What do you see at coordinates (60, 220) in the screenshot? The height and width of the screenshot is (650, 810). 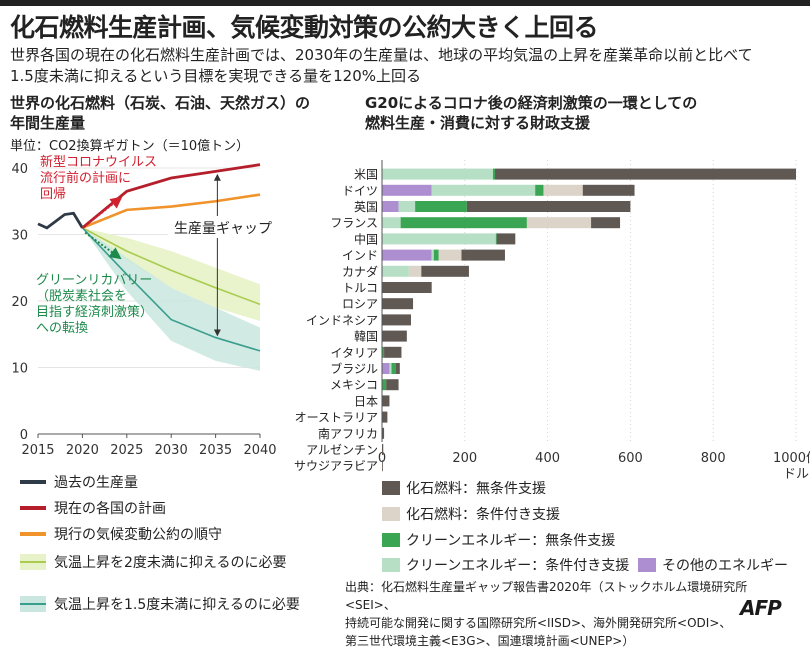 I see `line-history` at bounding box center [60, 220].